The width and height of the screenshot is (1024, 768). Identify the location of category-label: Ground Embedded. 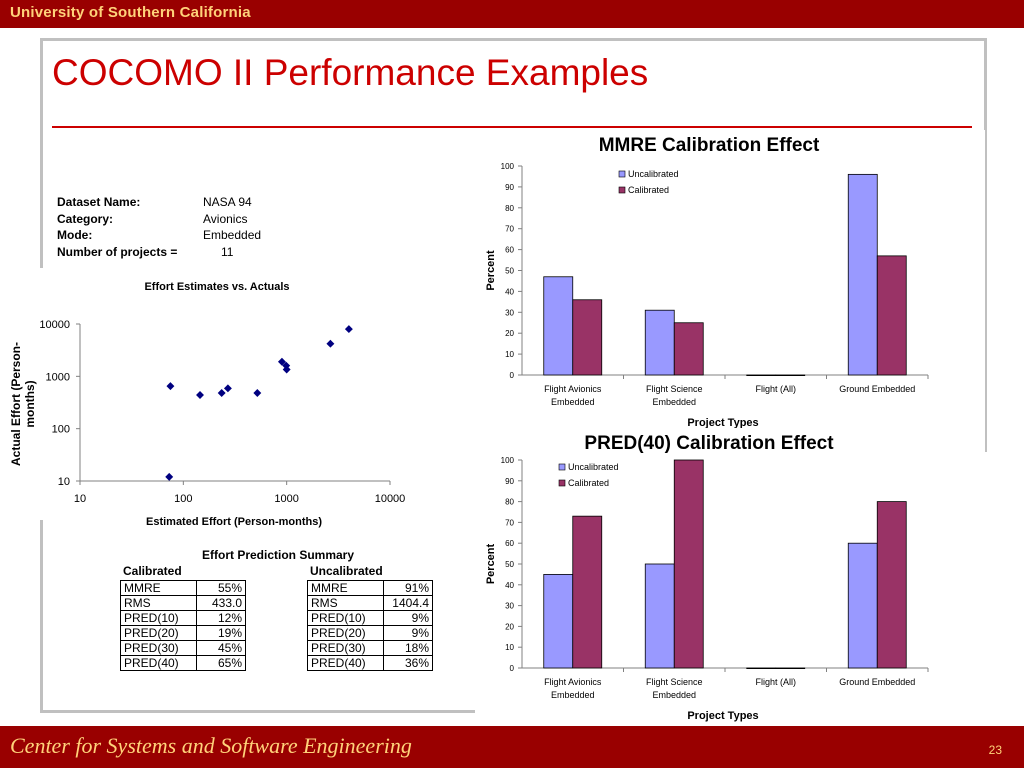
(877, 389).